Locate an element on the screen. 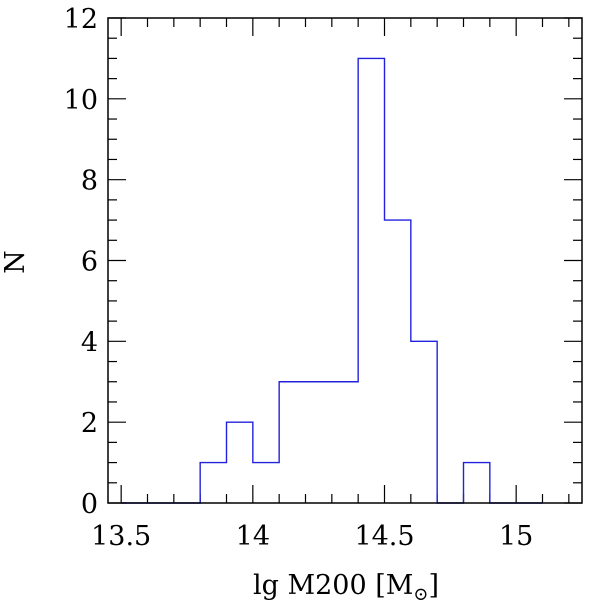 The height and width of the screenshot is (605, 600). x-axis-label: lg M200 [M⊙] is located at coordinates (346, 587).